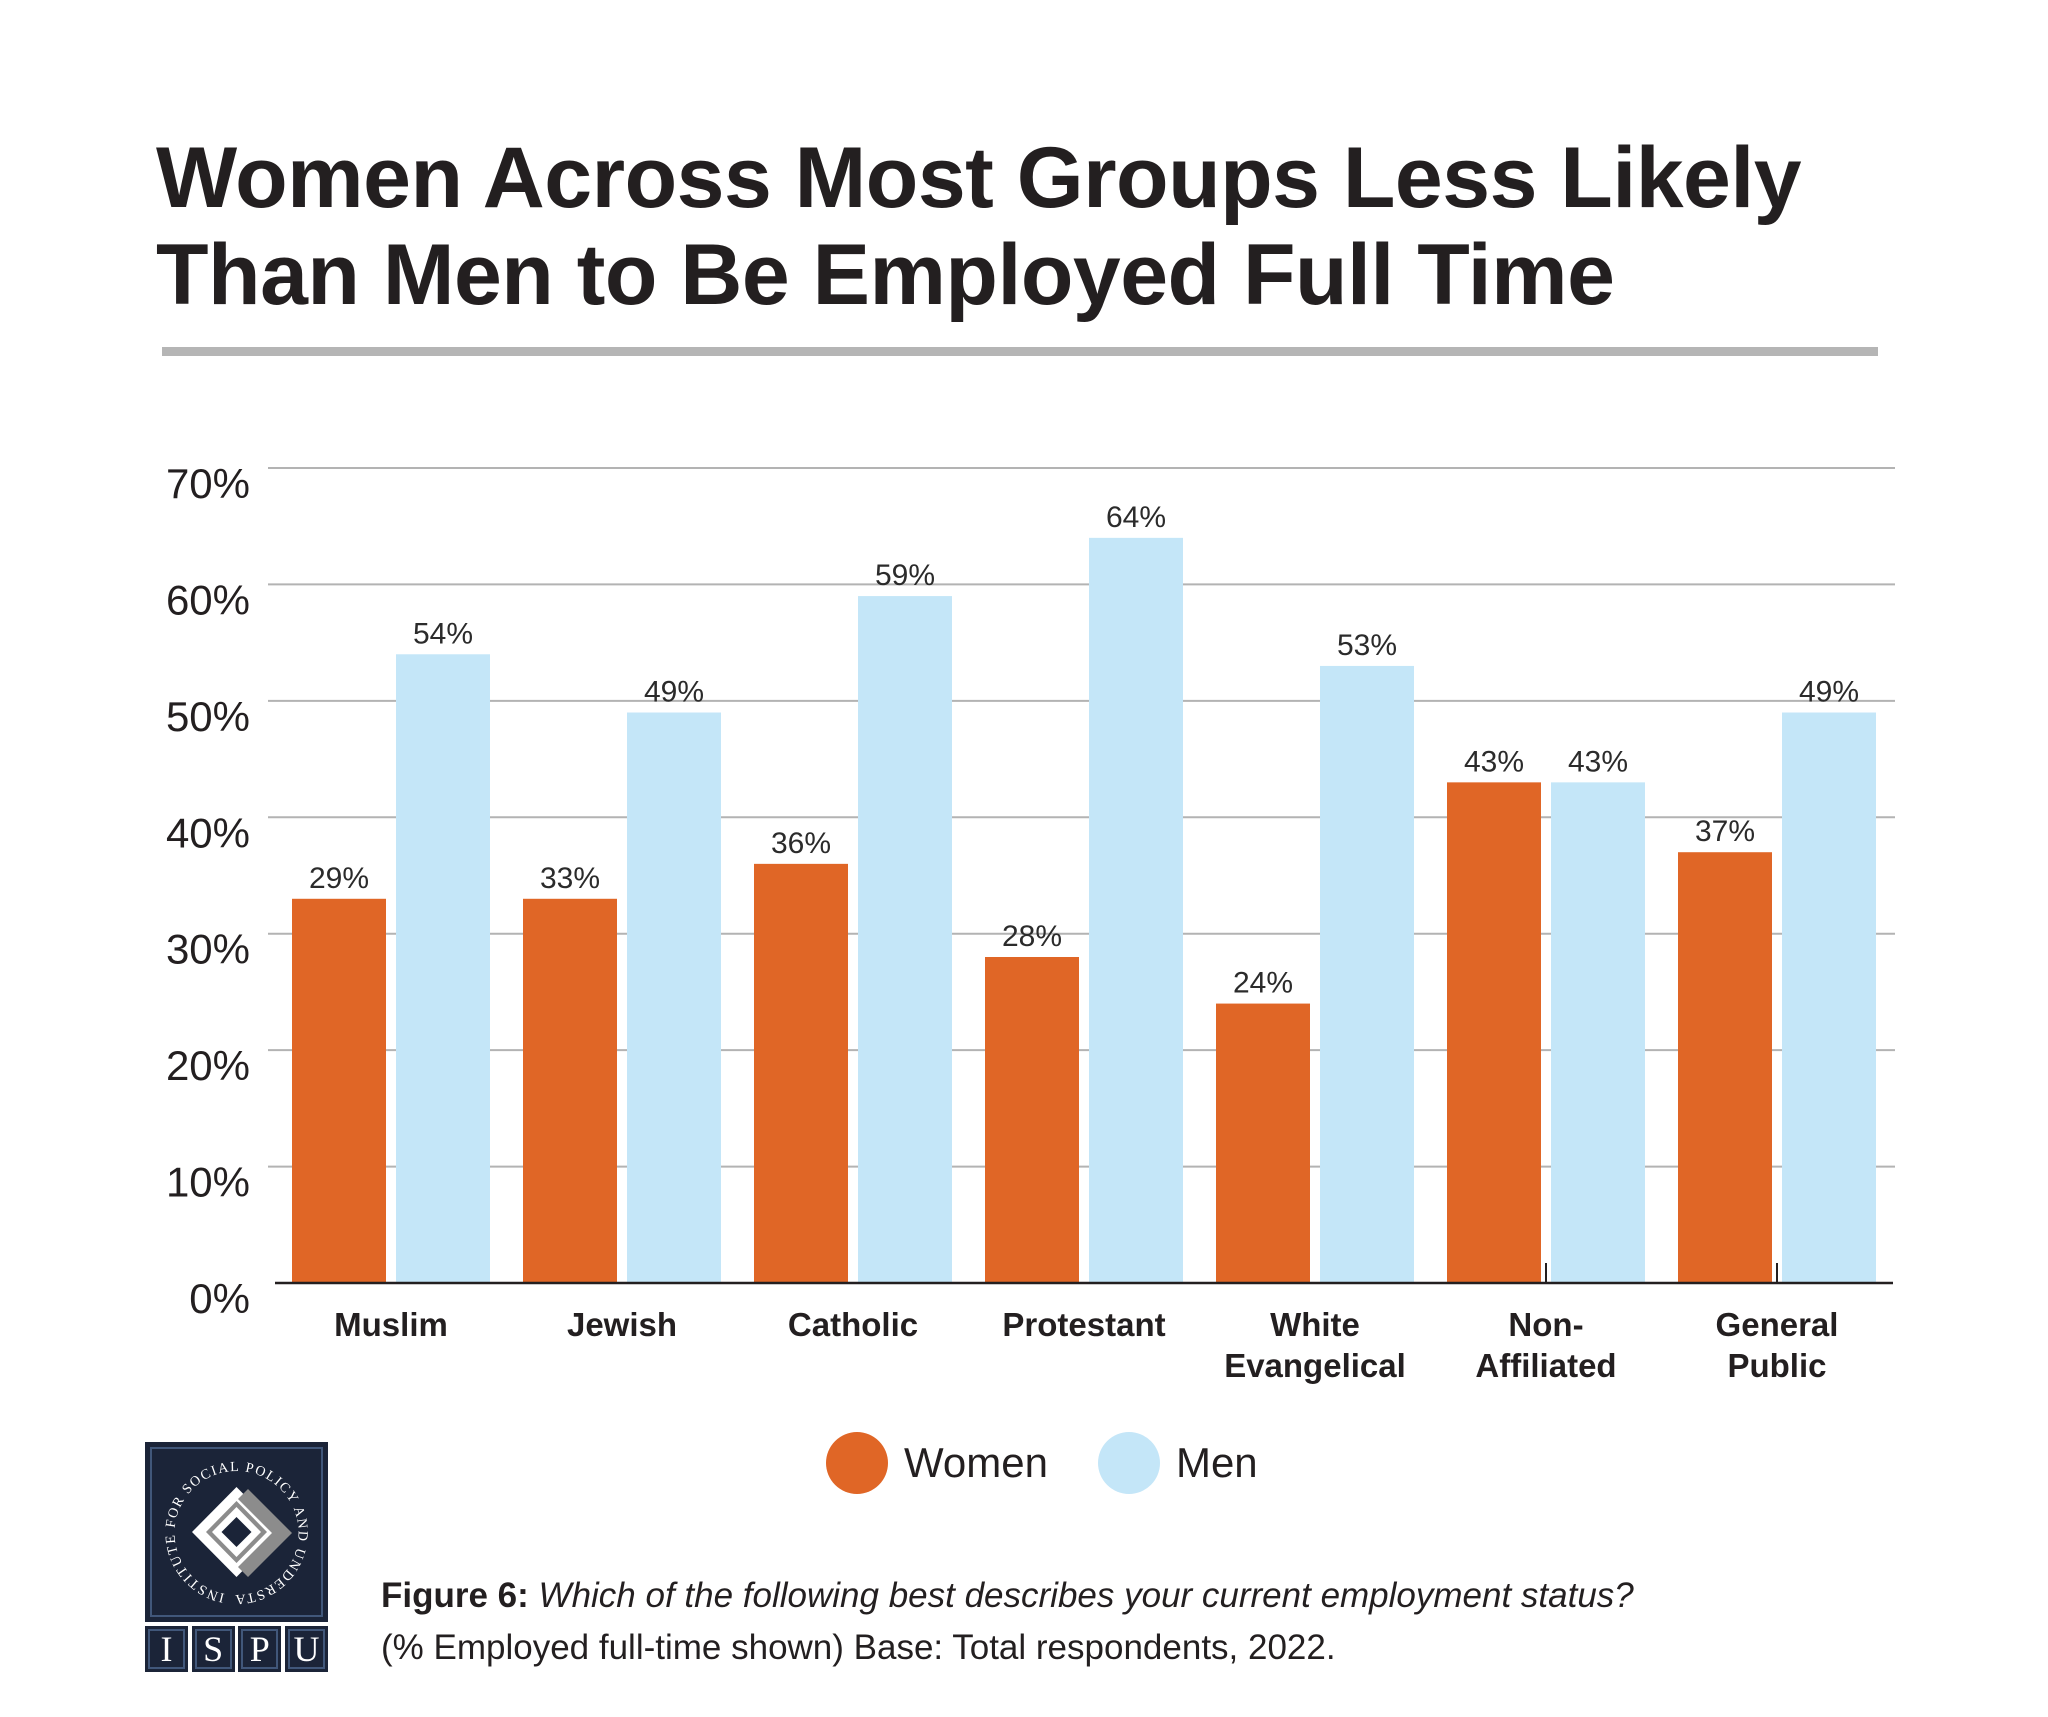 The height and width of the screenshot is (1717, 2048). I want to click on data-label-women: 29%, so click(339, 878).